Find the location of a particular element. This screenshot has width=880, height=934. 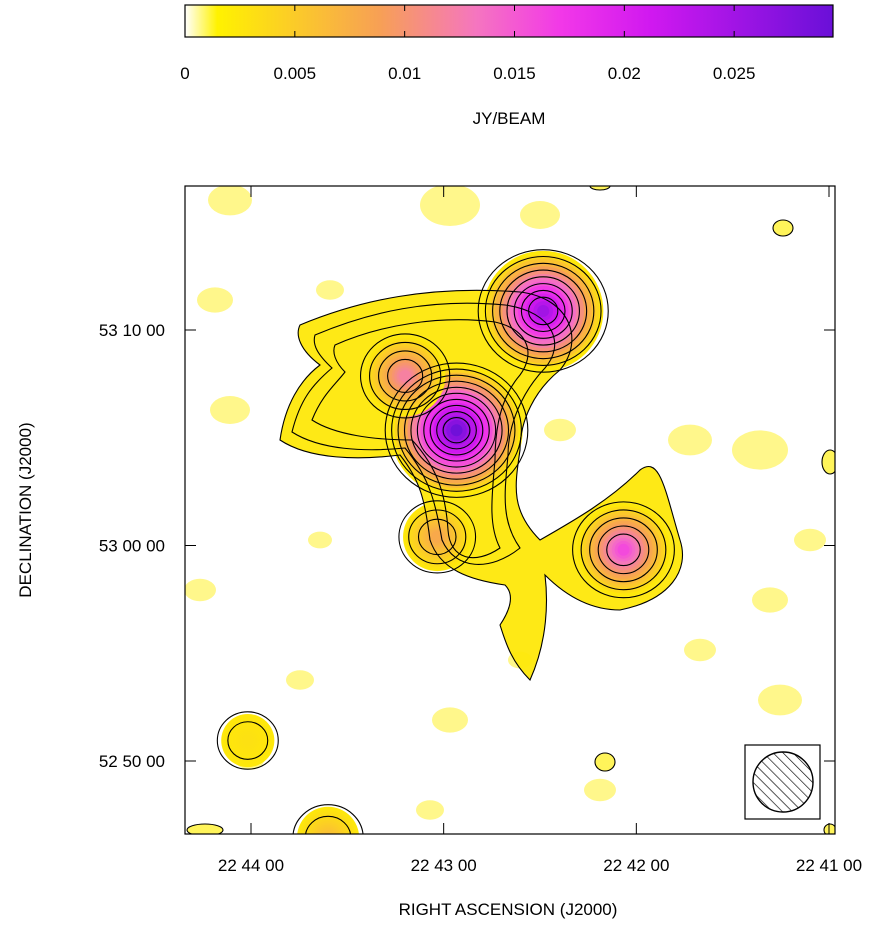

colorbar-tick-label: 0.01 is located at coordinates (404, 73).